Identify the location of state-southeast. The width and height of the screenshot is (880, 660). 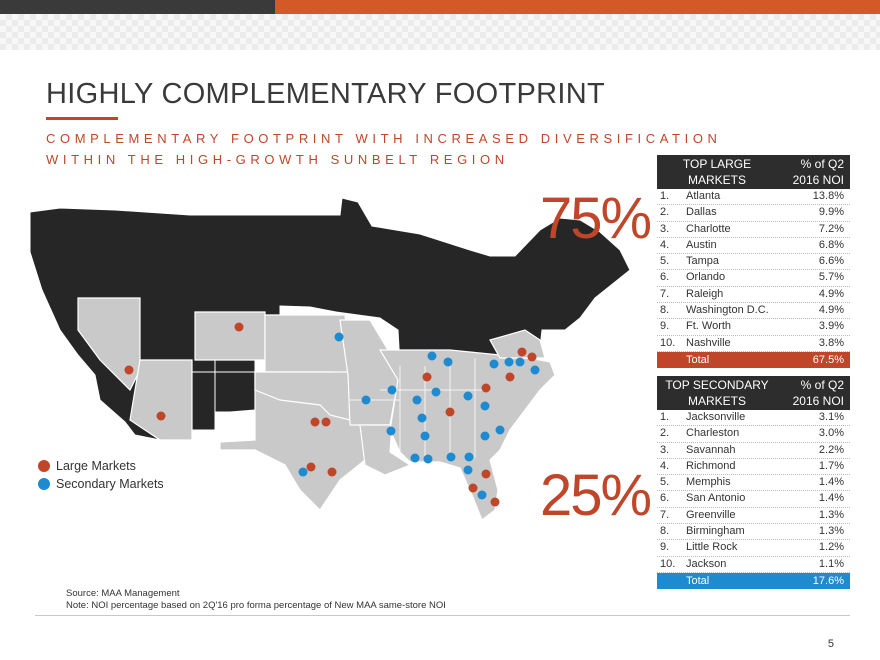
(467, 435).